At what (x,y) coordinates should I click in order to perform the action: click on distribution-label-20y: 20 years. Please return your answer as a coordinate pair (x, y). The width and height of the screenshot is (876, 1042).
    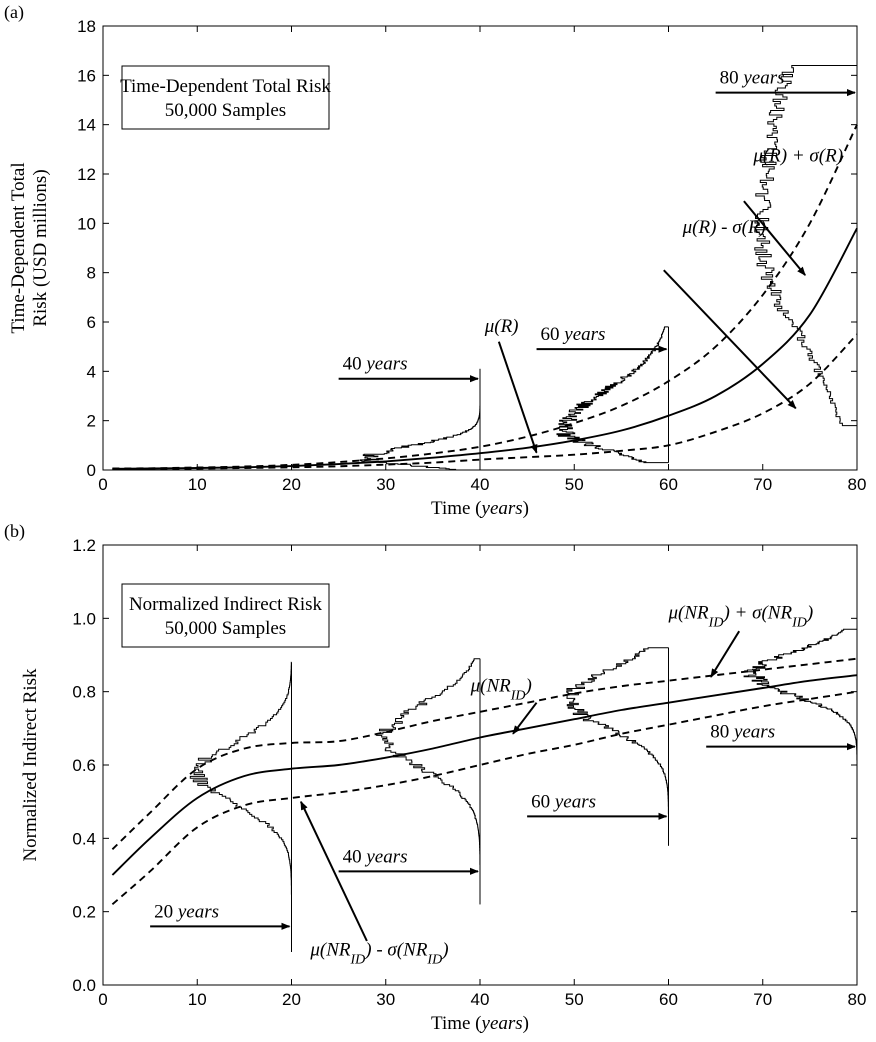
    Looking at the image, I should click on (186, 911).